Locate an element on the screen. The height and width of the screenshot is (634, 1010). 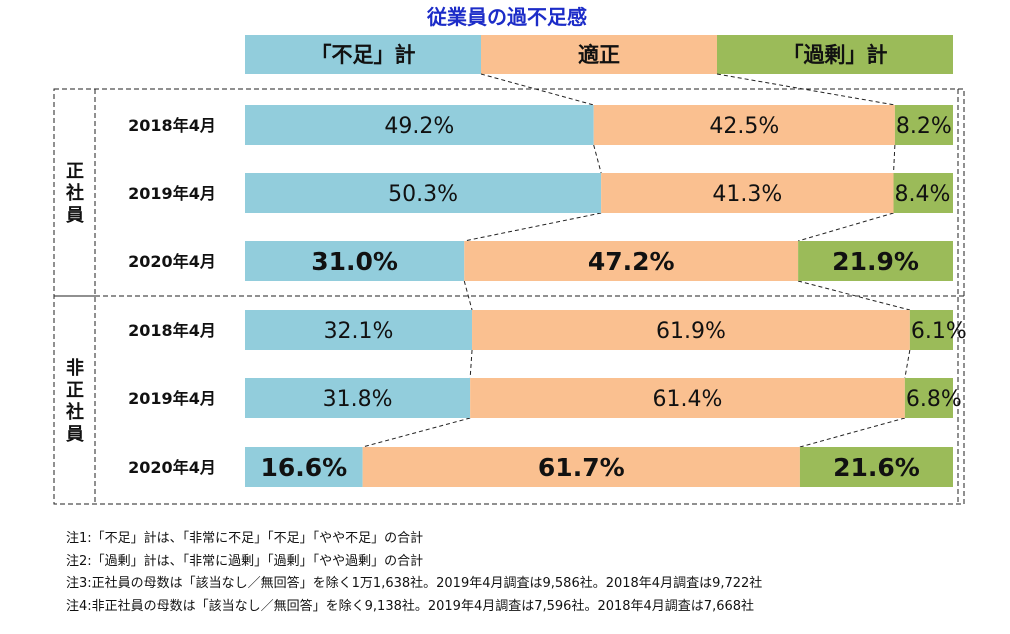
data-label: 8.4% is located at coordinates (923, 194).